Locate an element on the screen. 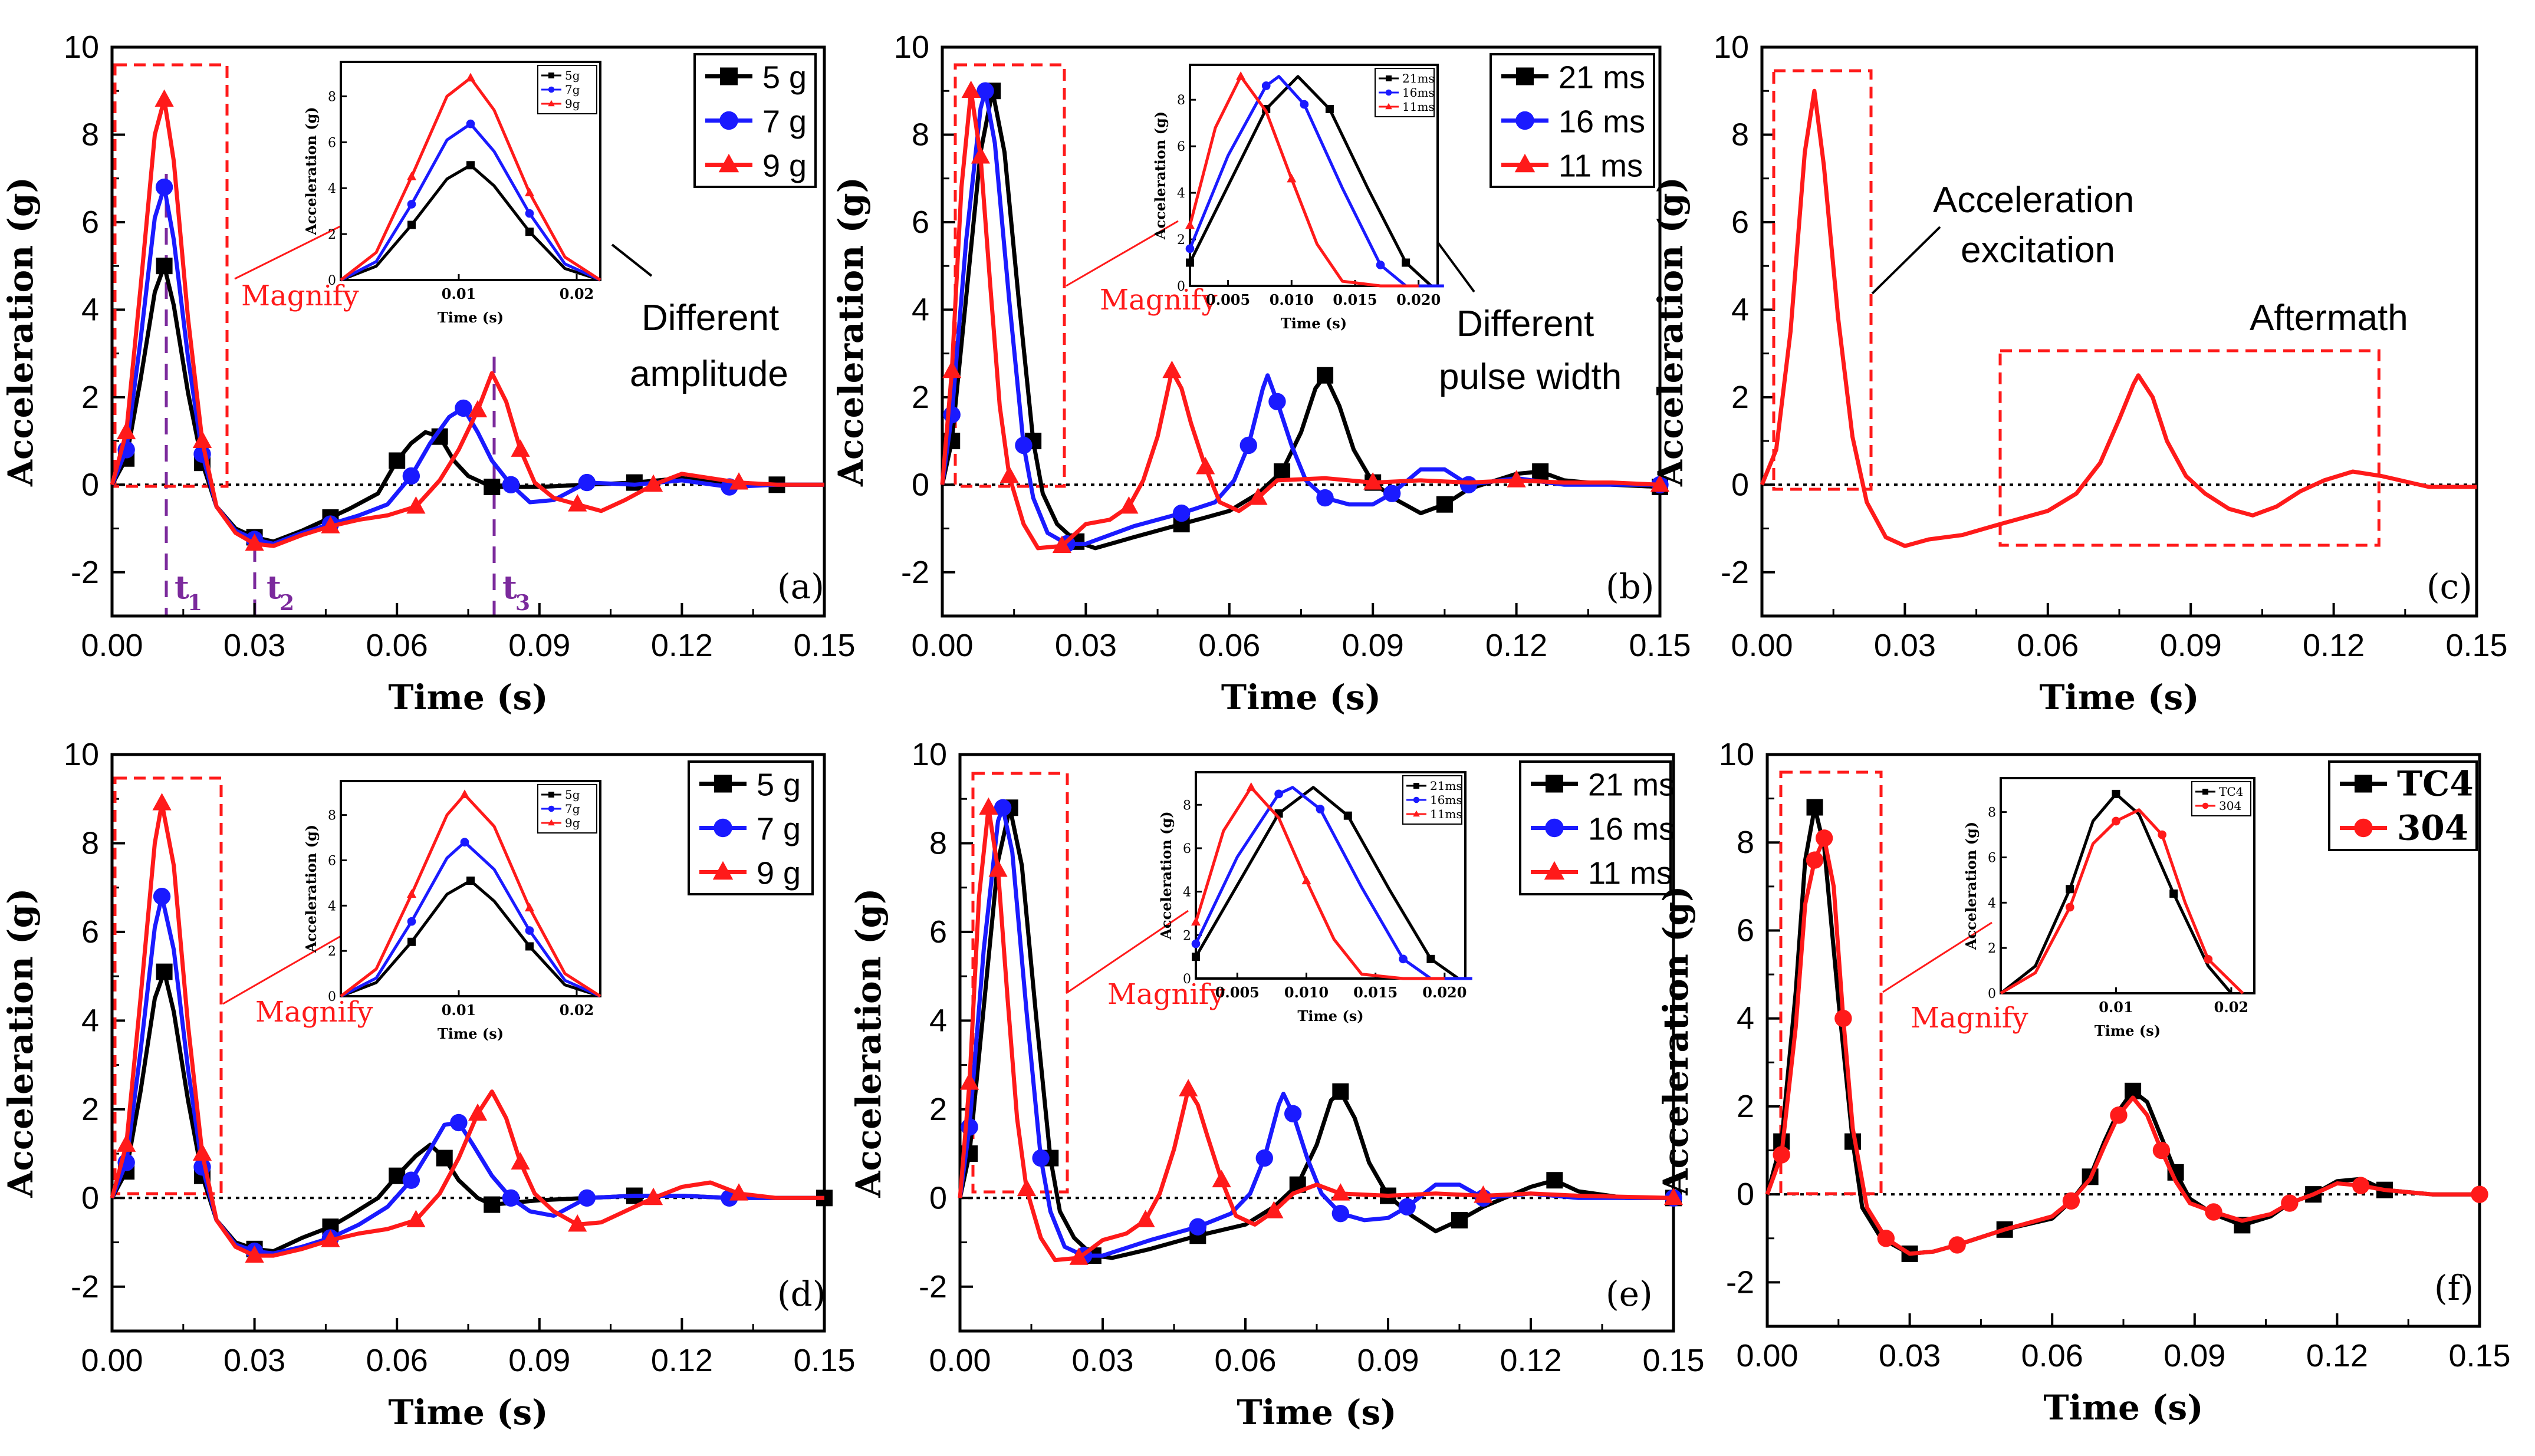 The width and height of the screenshot is (2535, 1456). inset-legend-label: 7g is located at coordinates (572, 90).